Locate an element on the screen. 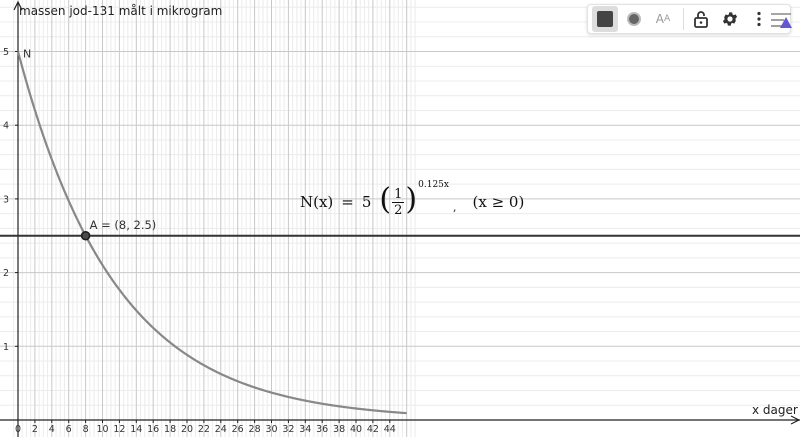 The height and width of the screenshot is (437, 800). x-axis-arrow is located at coordinates (795, 420).